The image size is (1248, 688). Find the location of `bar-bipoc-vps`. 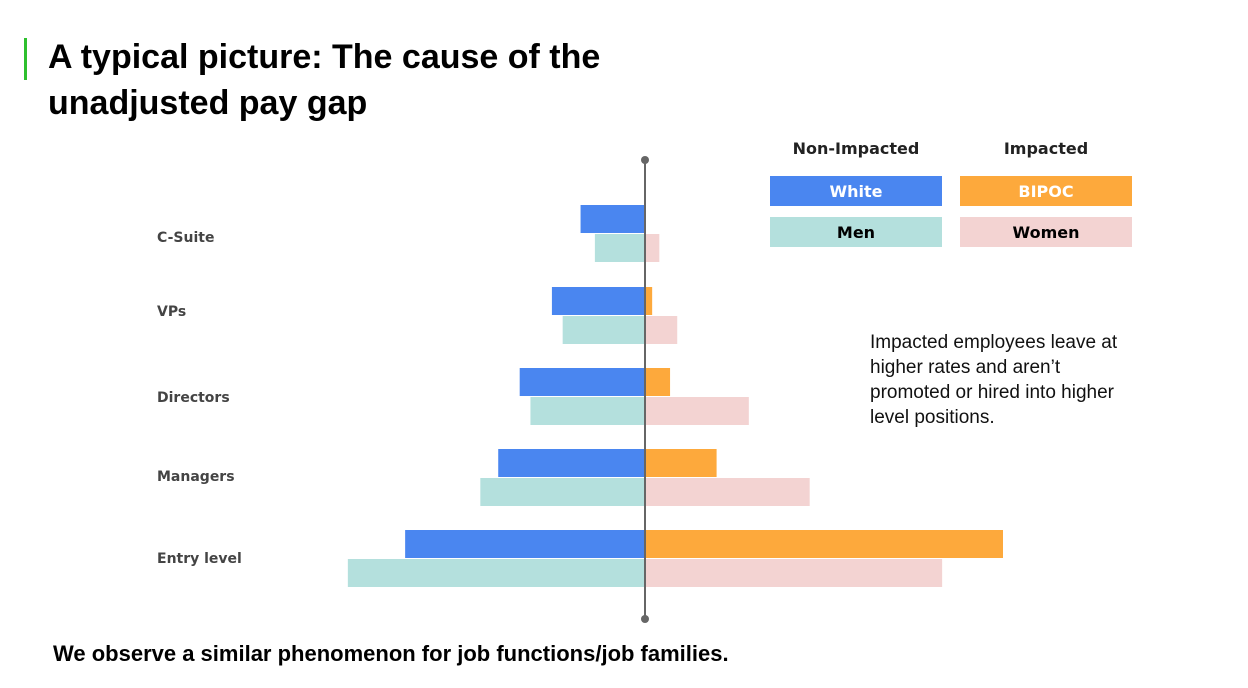

bar-bipoc-vps is located at coordinates (649, 301).